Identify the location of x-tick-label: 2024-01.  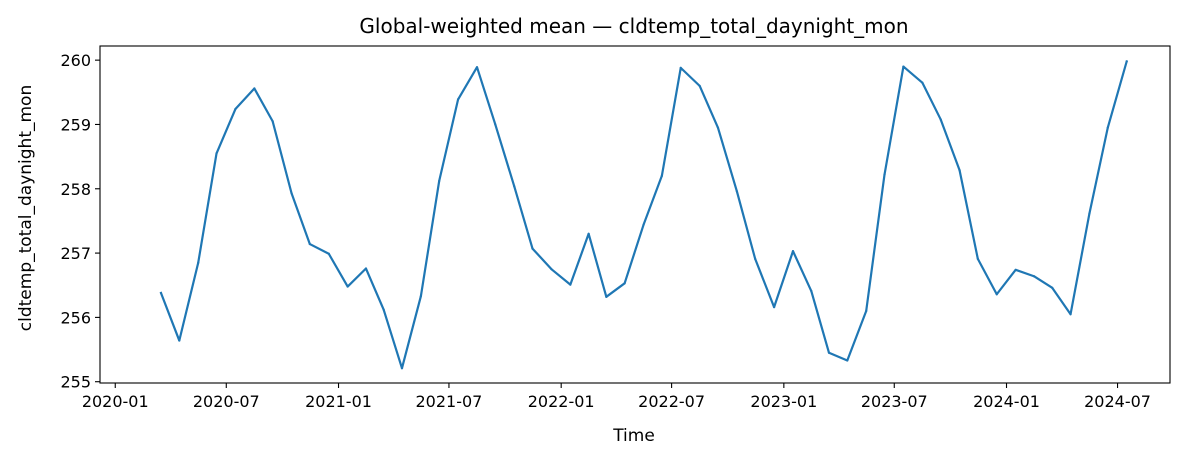
(1006, 401).